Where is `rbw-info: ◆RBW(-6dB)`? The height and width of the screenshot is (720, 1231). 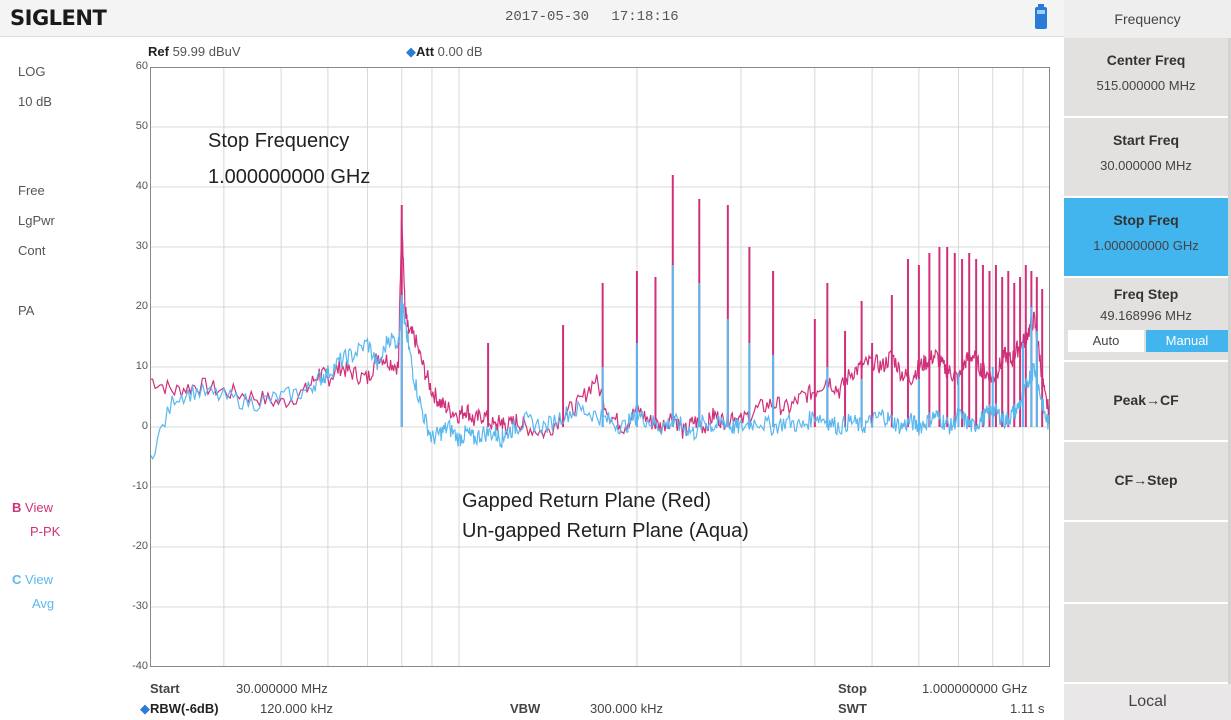 rbw-info: ◆RBW(-6dB) is located at coordinates (179, 709).